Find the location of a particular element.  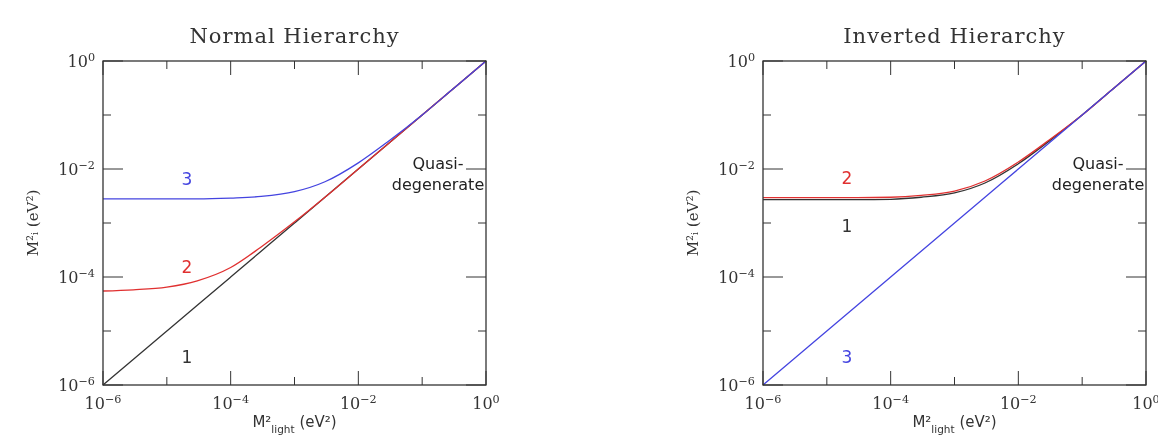

line-series is located at coordinates (294, 130).